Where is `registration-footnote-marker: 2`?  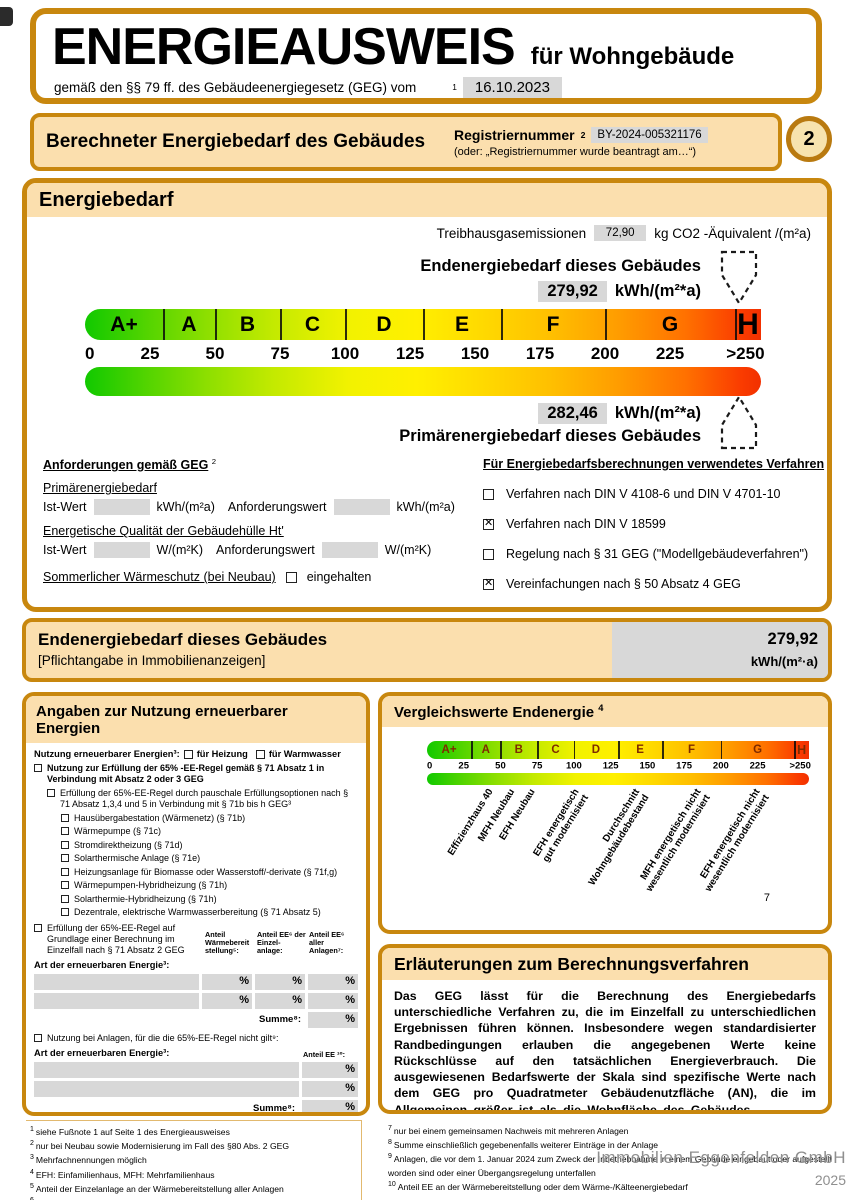 registration-footnote-marker: 2 is located at coordinates (583, 134).